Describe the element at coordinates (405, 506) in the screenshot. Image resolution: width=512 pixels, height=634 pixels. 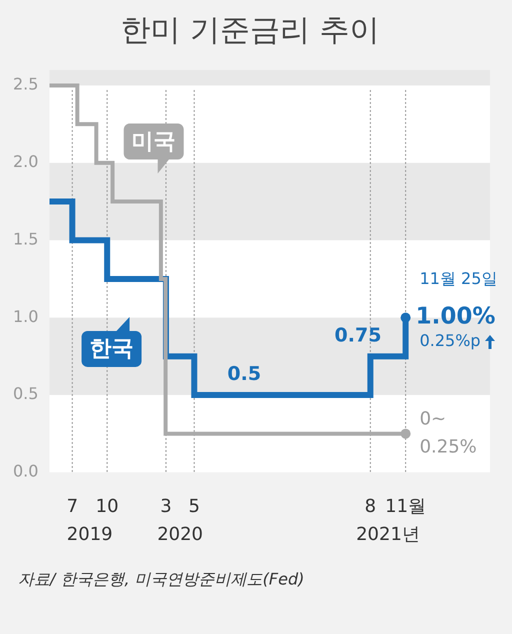
I see `x-tick-label: 11월` at that location.